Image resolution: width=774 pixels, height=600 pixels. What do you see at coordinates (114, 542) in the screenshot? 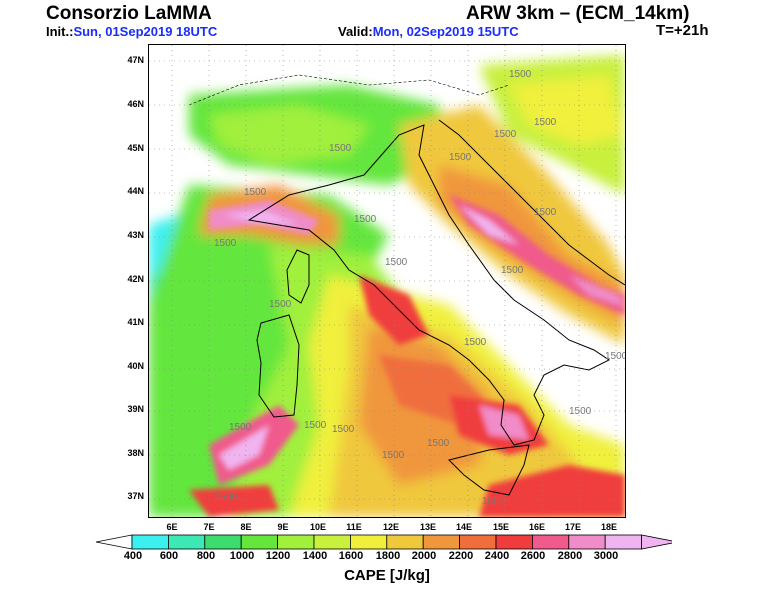
I see `colorbar-min-arrow` at bounding box center [114, 542].